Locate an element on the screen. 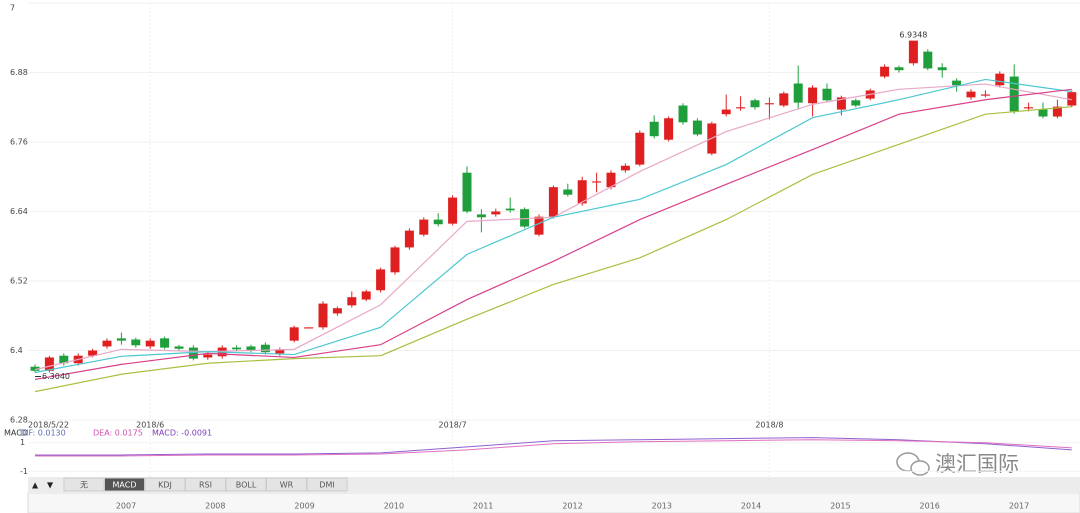 This screenshot has width=1080, height=513. tab-label: MACD is located at coordinates (125, 485).